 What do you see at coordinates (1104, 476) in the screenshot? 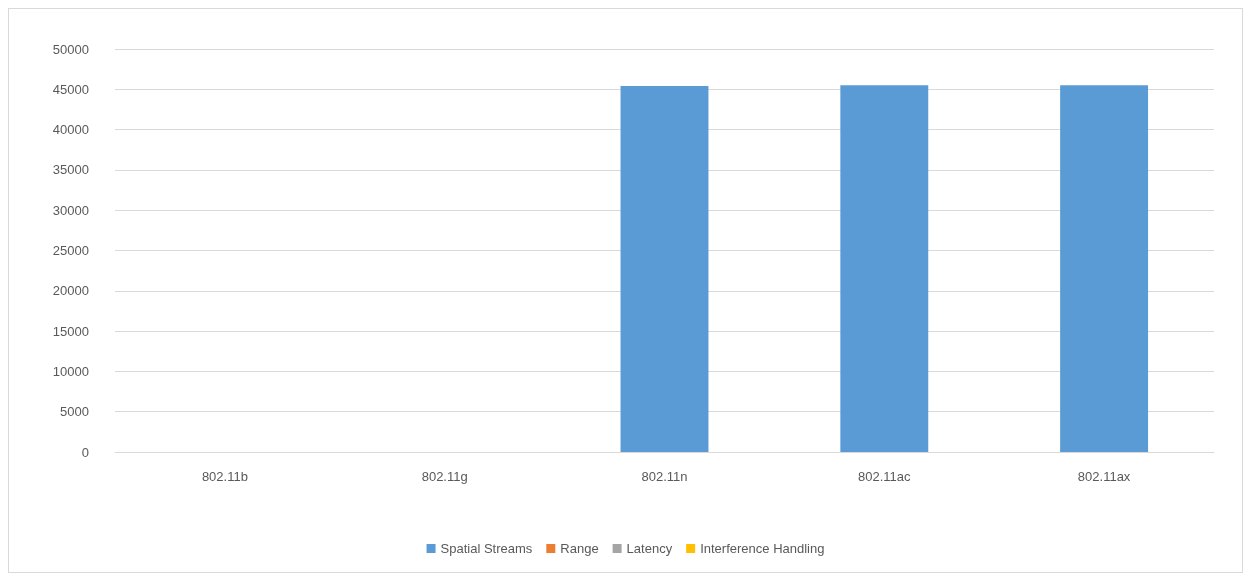
I see `x-tick-label: 802.11ax` at bounding box center [1104, 476].